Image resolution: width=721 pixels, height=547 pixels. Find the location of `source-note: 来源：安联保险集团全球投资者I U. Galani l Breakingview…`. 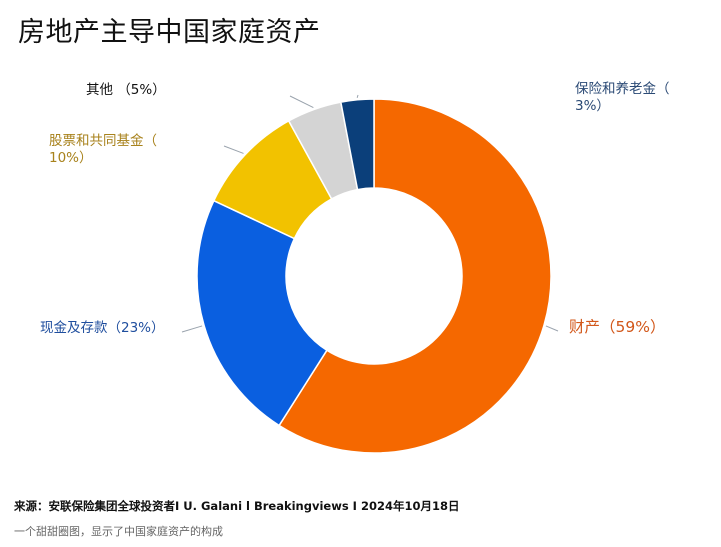

source-note: 来源：安联保险集团全球投资者I U. Galani l Breakingview… is located at coordinates (237, 506).